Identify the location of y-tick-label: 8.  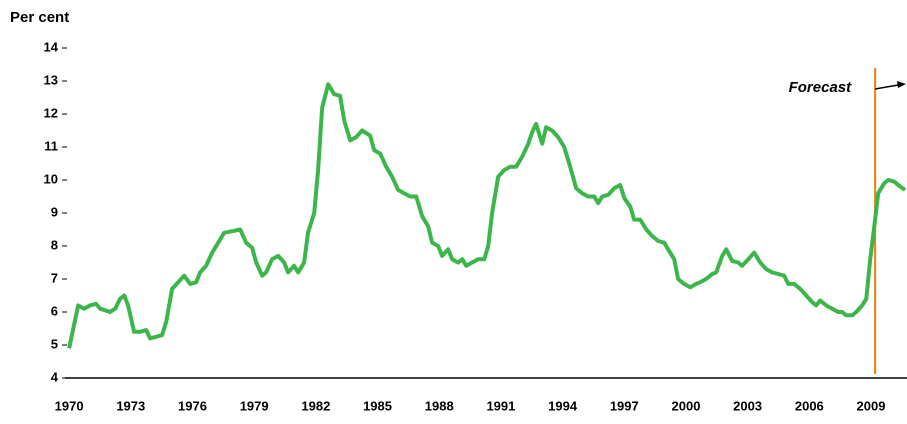
(54, 244).